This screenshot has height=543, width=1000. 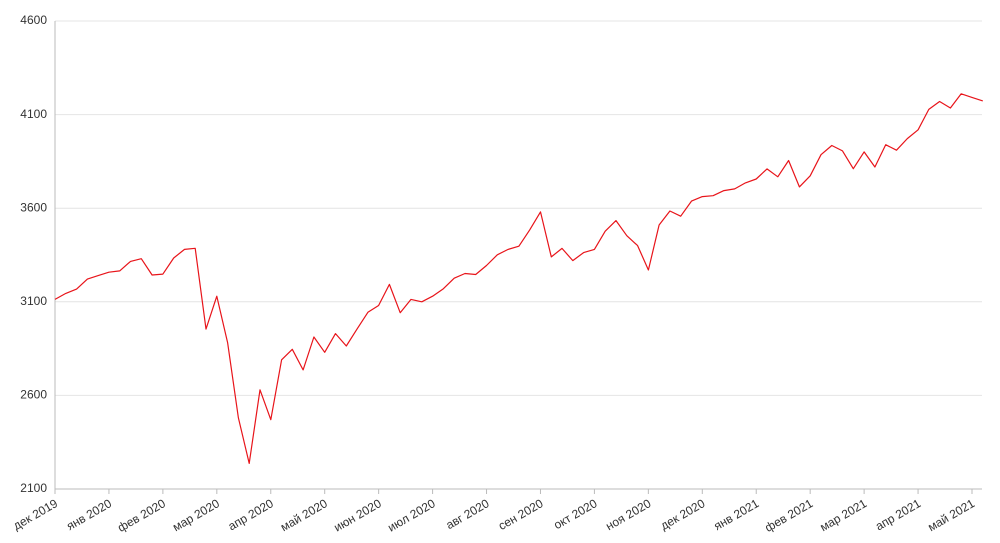 I want to click on y-tick-label: 3600, so click(x=33, y=207).